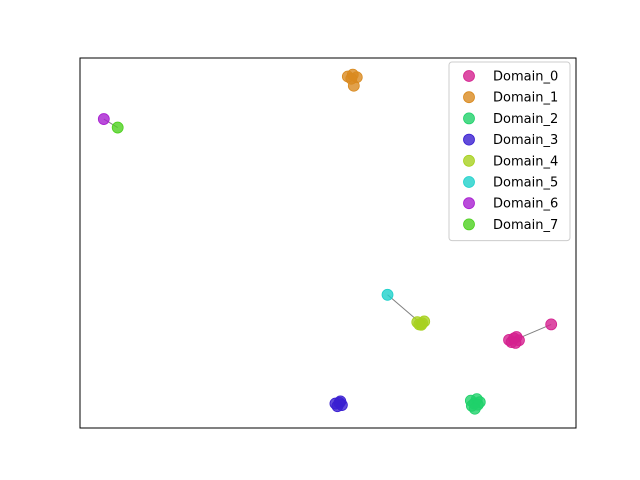 This screenshot has height=480, width=640. Describe the element at coordinates (525, 161) in the screenshot. I see `legend-label-domain-4: Domain_4` at that location.